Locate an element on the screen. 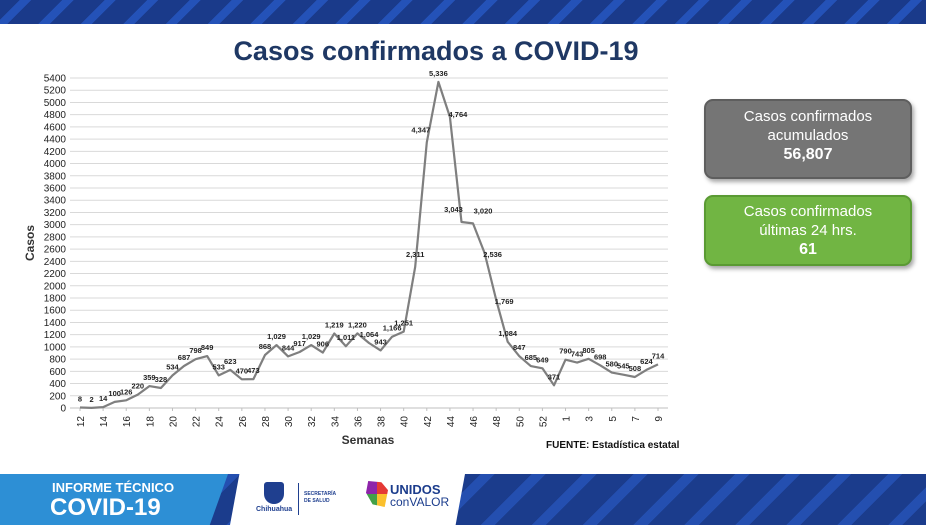 The image size is (926, 525). data-label: 1,769 is located at coordinates (504, 301).